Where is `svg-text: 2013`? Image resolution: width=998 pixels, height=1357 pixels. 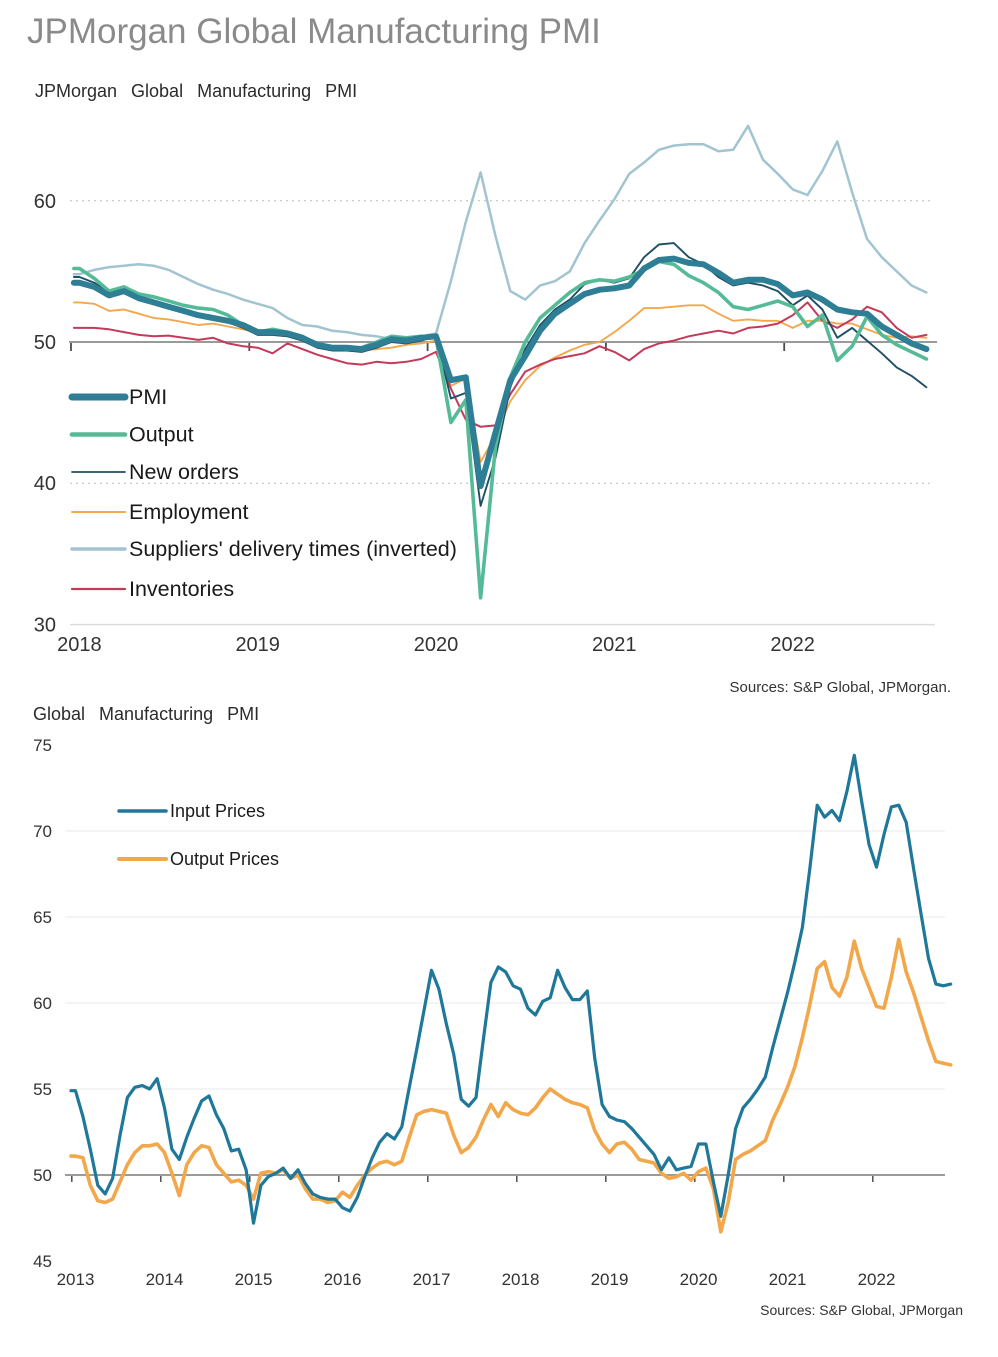
svg-text: 2013 is located at coordinates (76, 1279).